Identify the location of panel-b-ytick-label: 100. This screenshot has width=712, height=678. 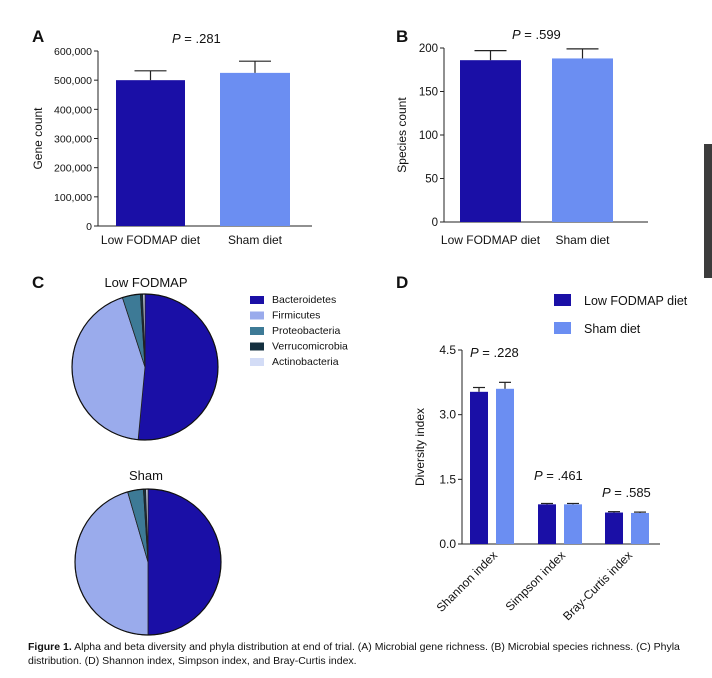
(428, 136).